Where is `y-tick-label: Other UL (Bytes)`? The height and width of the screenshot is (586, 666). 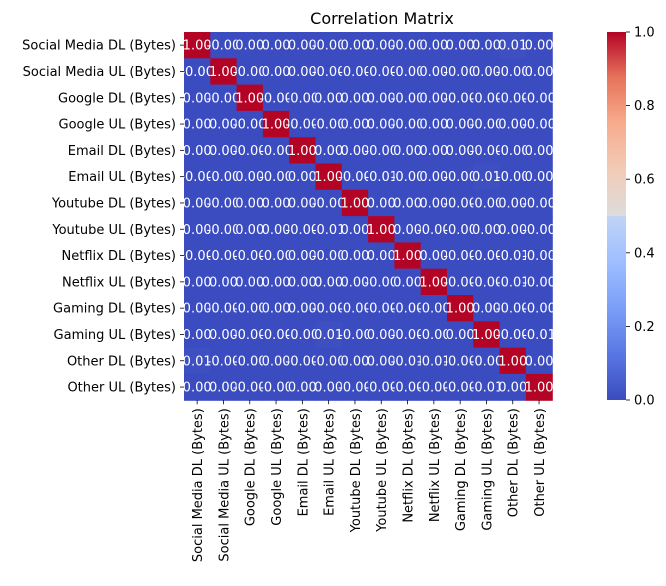
y-tick-label: Other UL (Bytes) is located at coordinates (121, 388).